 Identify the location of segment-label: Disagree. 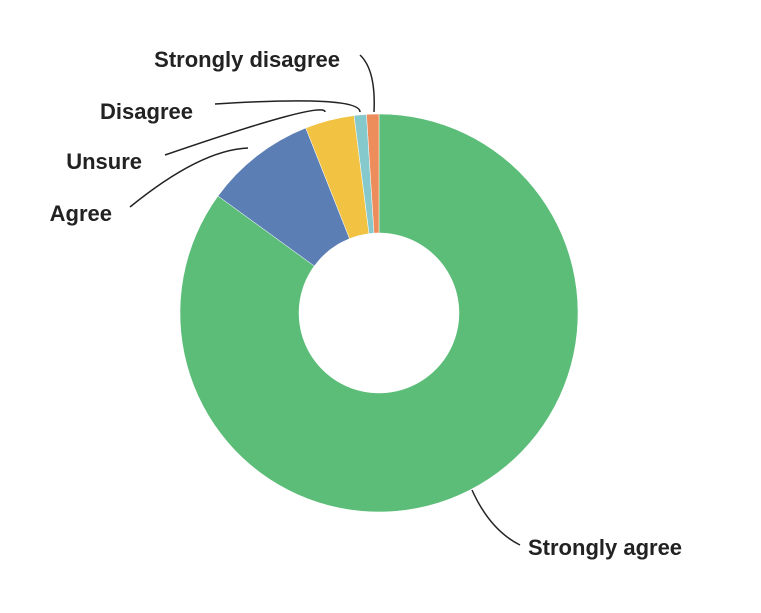
(146, 111).